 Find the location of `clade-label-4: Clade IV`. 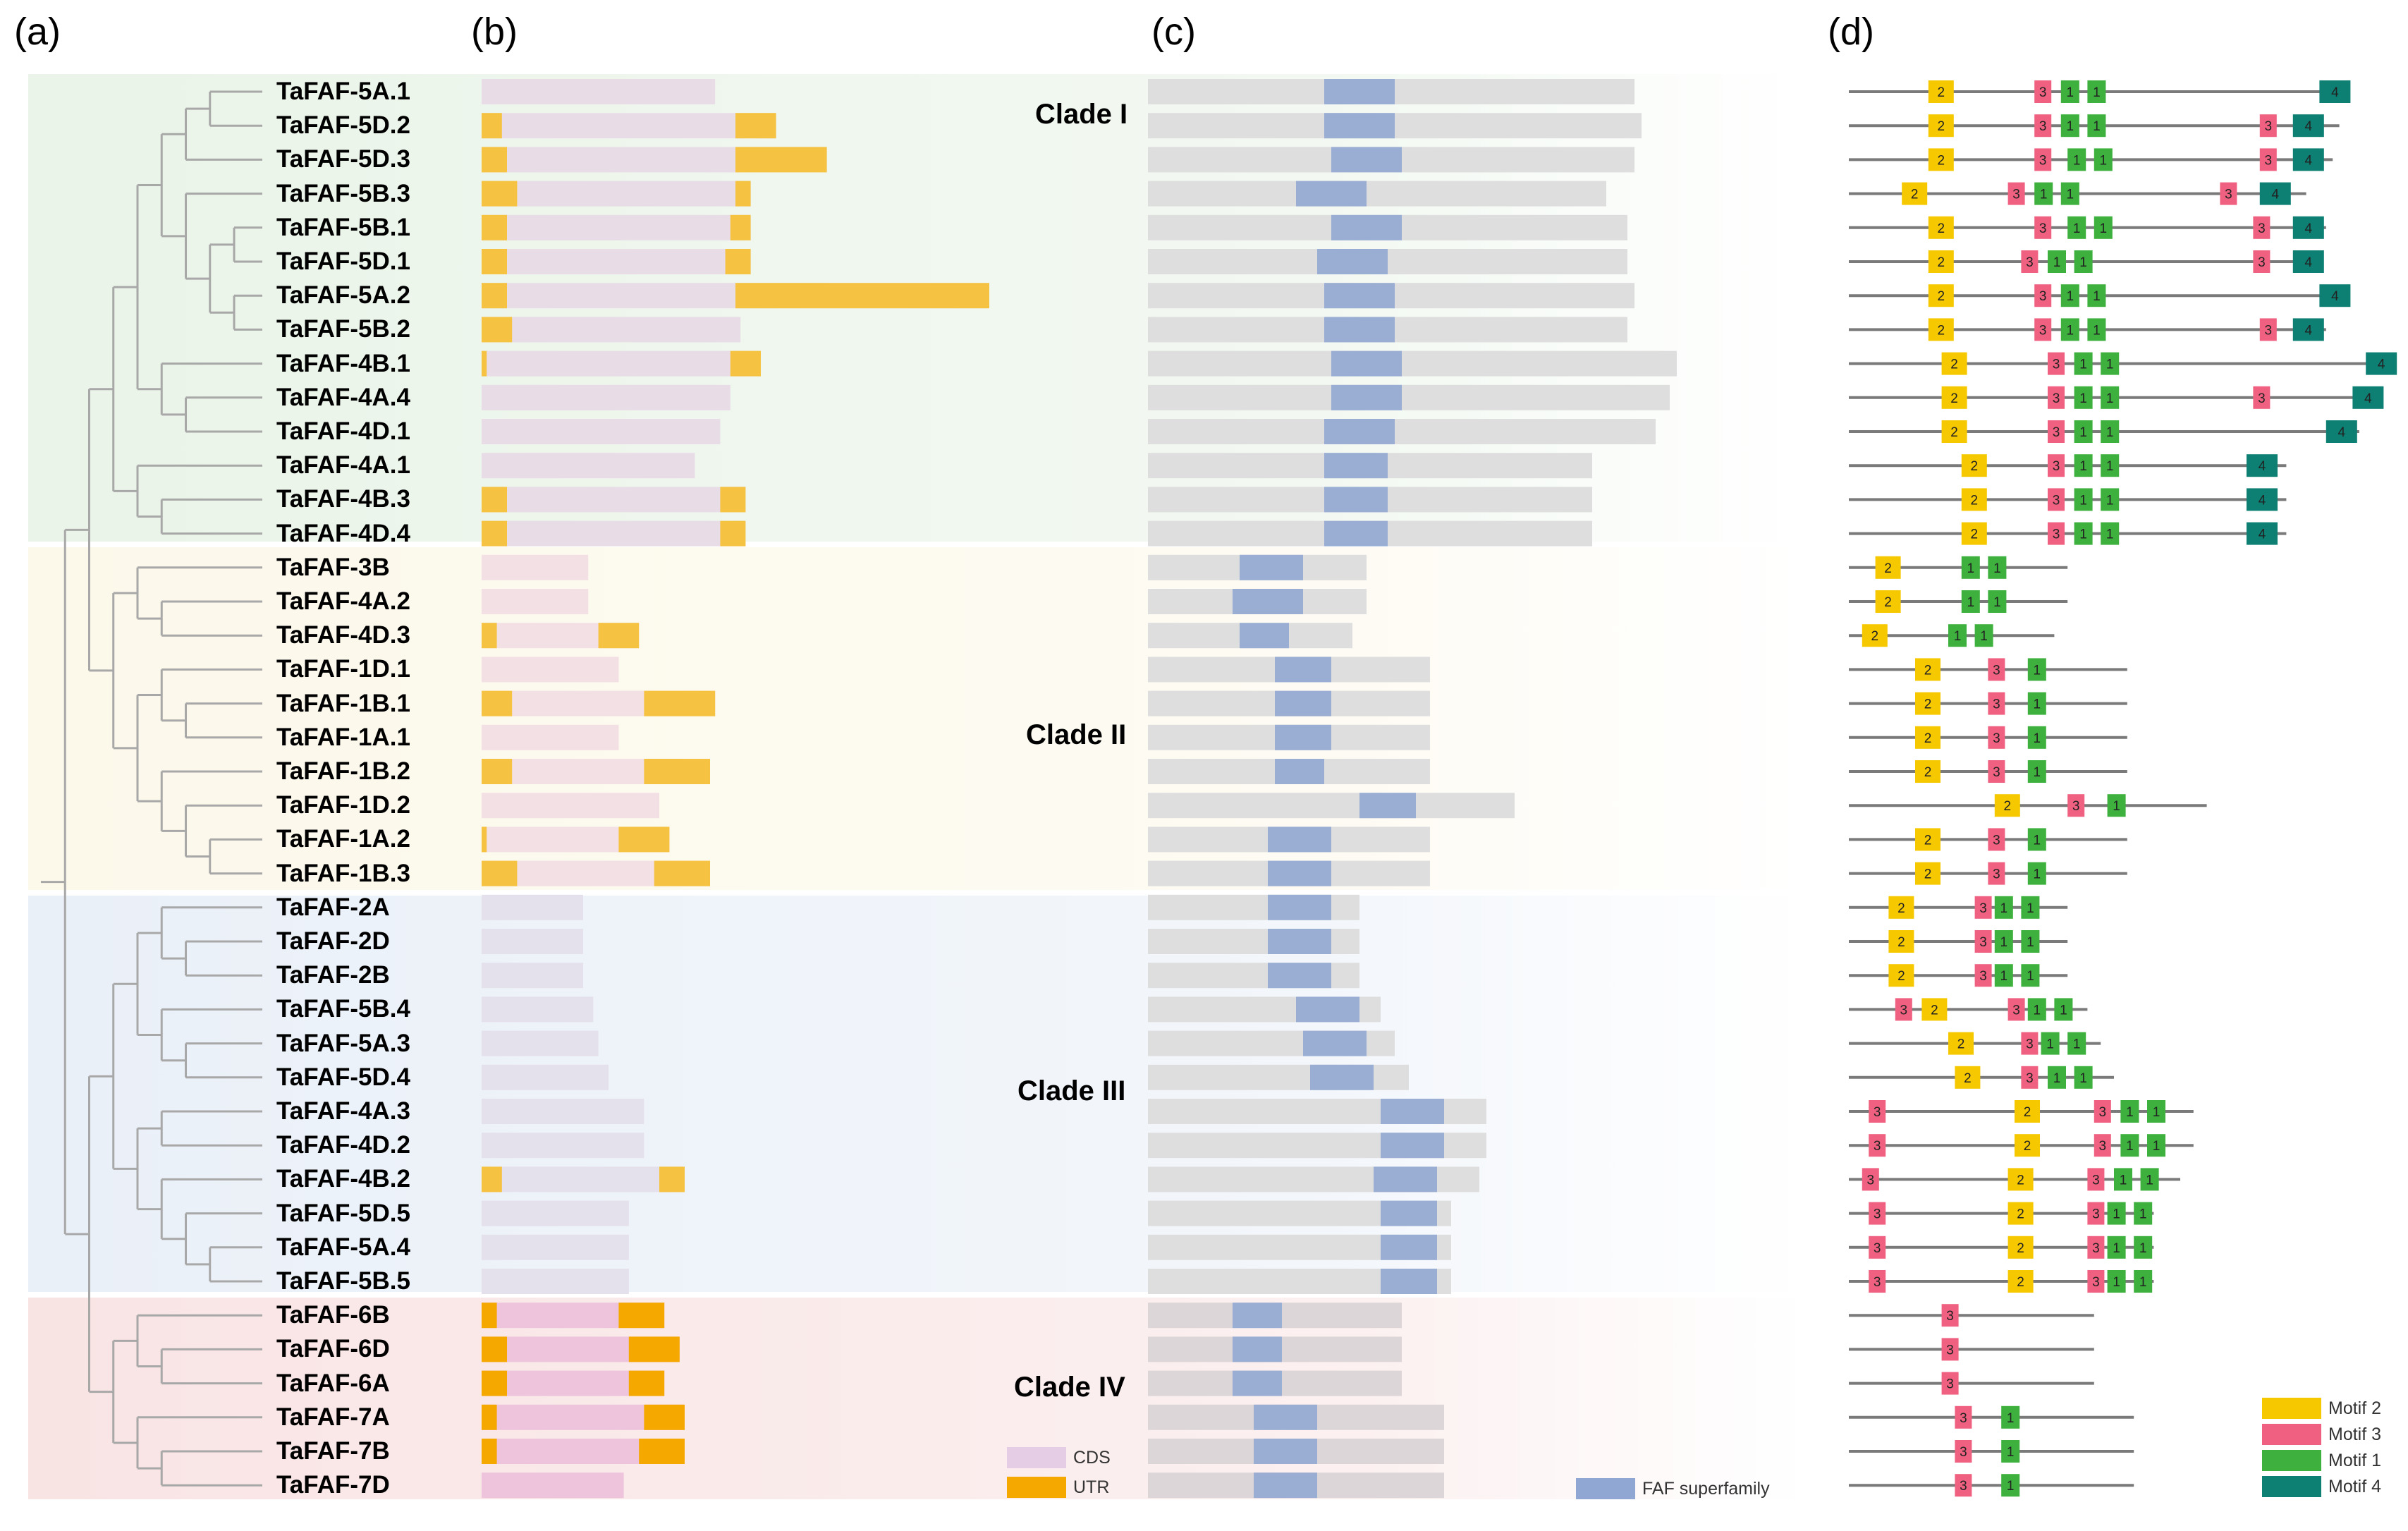

clade-label-4: Clade IV is located at coordinates (1069, 1387).